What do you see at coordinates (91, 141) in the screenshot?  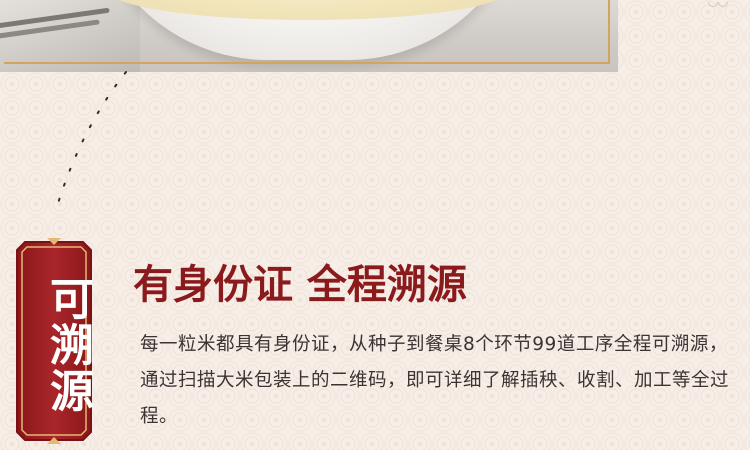 I see `dashed-connector` at bounding box center [91, 141].